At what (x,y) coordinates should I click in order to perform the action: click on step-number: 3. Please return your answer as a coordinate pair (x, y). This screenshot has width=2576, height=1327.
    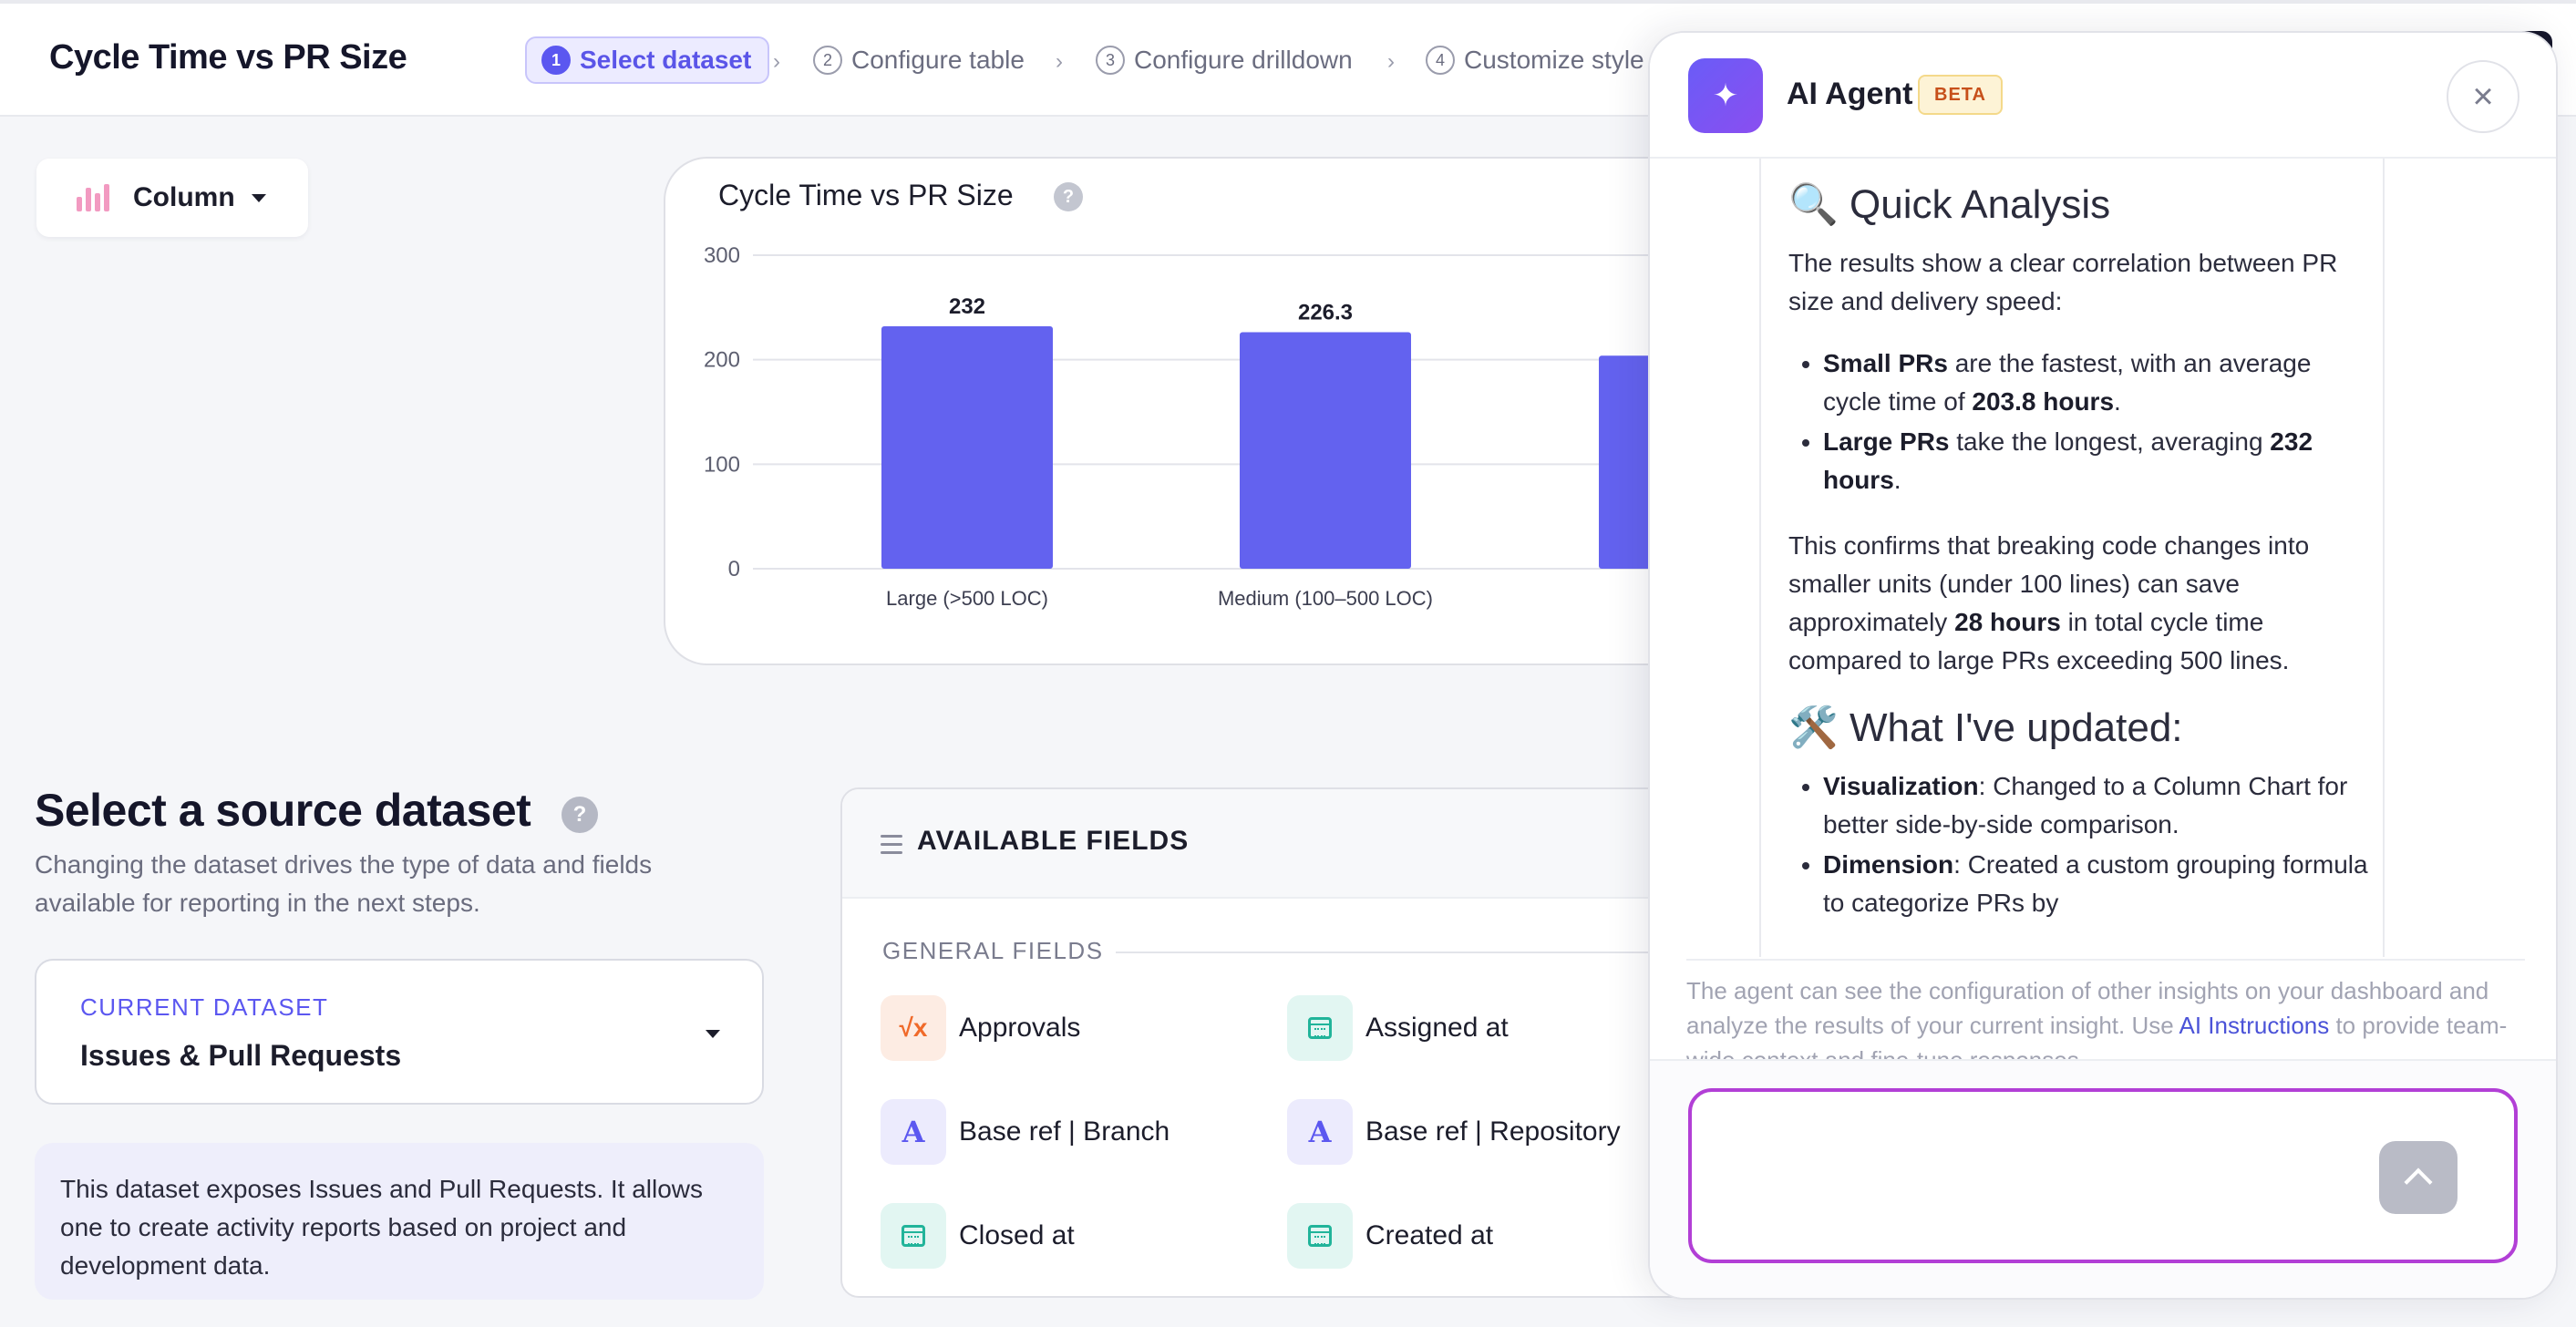
    Looking at the image, I should click on (1110, 61).